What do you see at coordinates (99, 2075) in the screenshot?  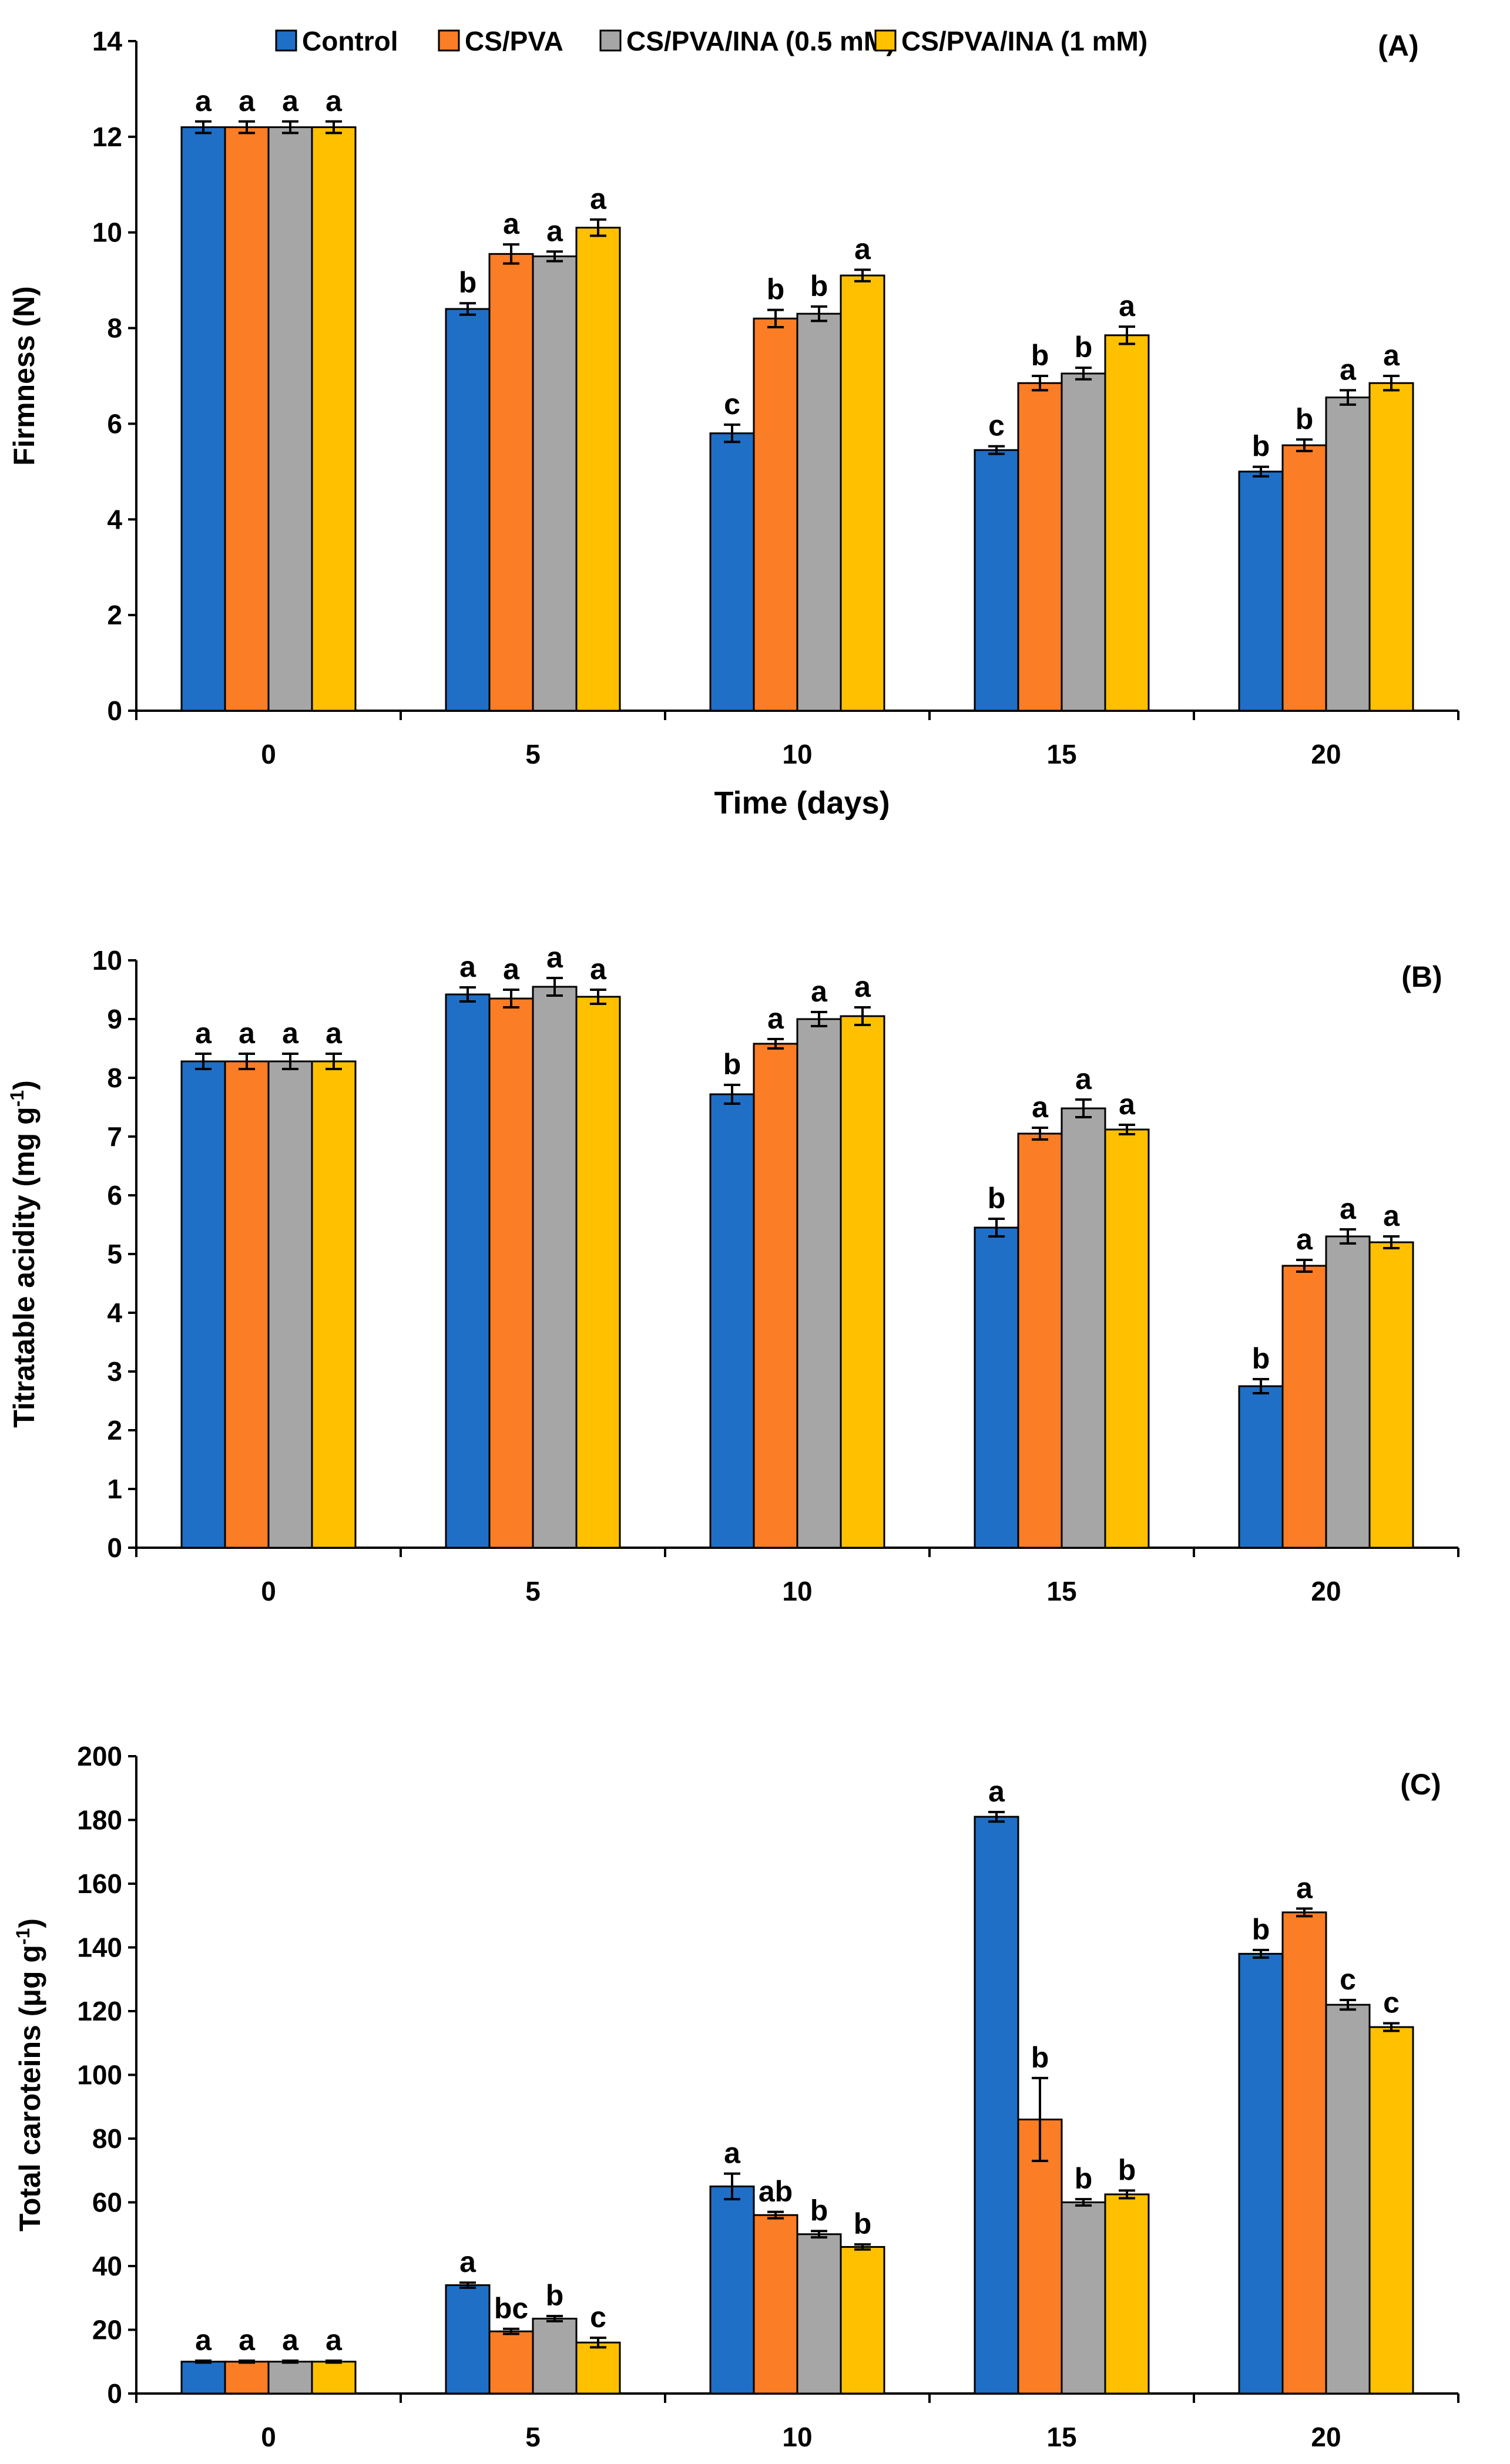 I see `y-tick-label: 100` at bounding box center [99, 2075].